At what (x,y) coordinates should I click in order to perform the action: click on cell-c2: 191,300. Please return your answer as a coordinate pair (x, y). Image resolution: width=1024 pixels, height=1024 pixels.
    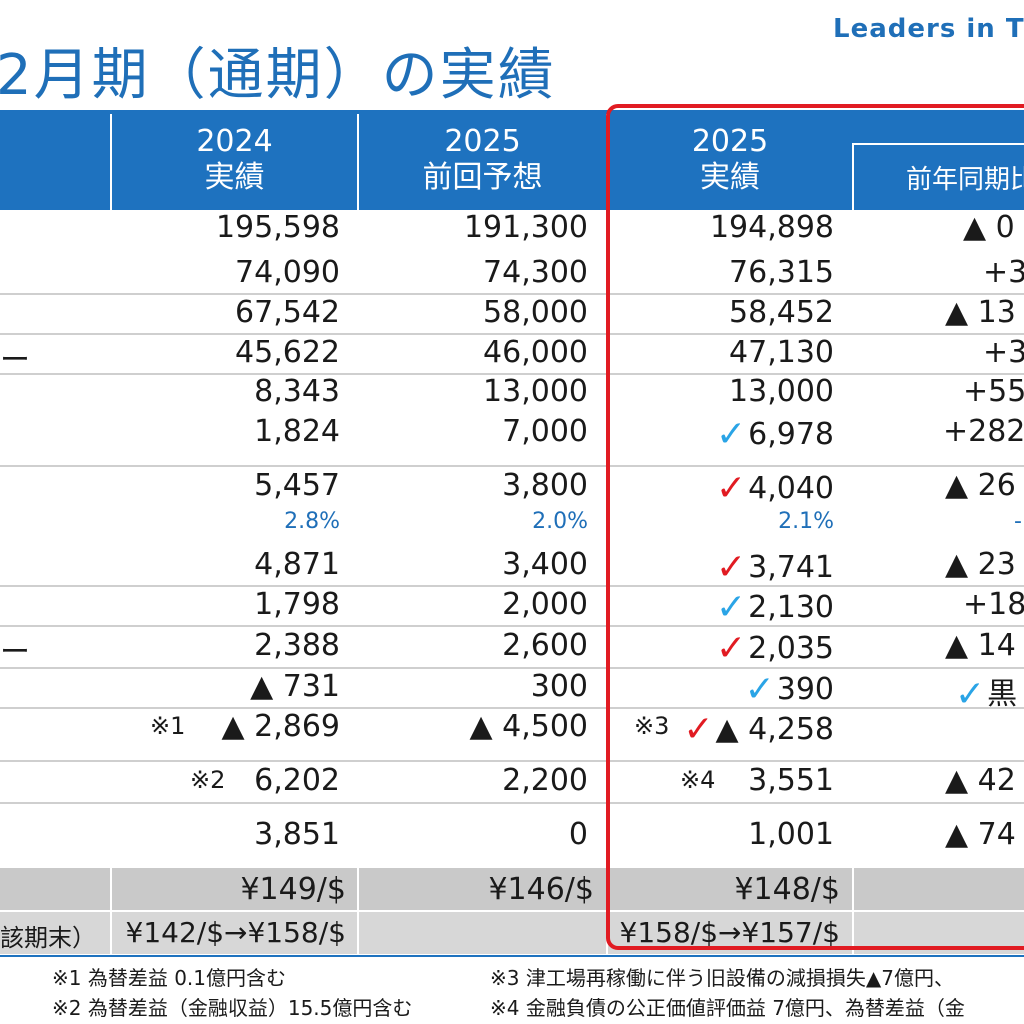
    Looking at the image, I should click on (525, 227).